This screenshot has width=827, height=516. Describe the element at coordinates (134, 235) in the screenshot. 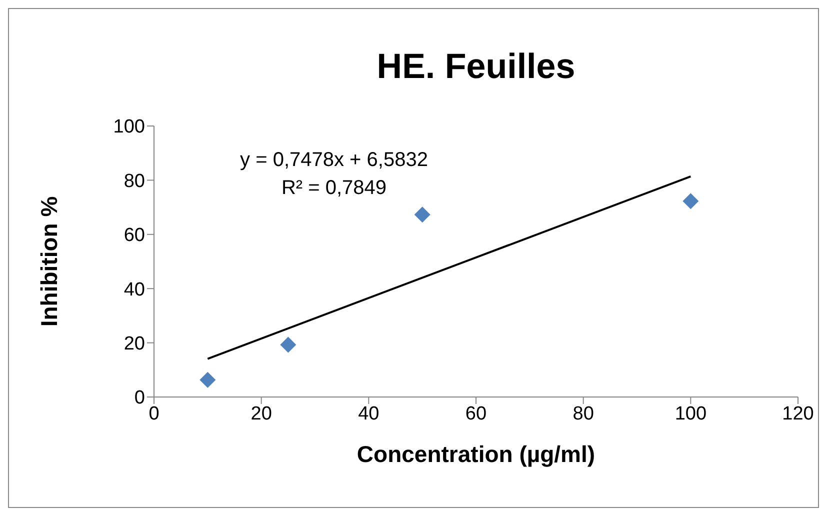

I see `y-tick-label: 60` at that location.